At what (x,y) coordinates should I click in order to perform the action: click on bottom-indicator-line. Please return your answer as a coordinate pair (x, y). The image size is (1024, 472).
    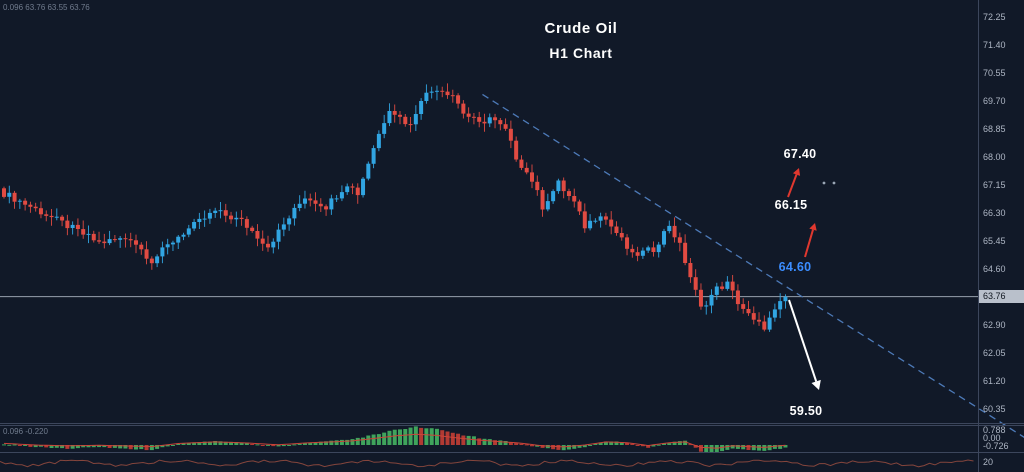
    Looking at the image, I should click on (487, 463).